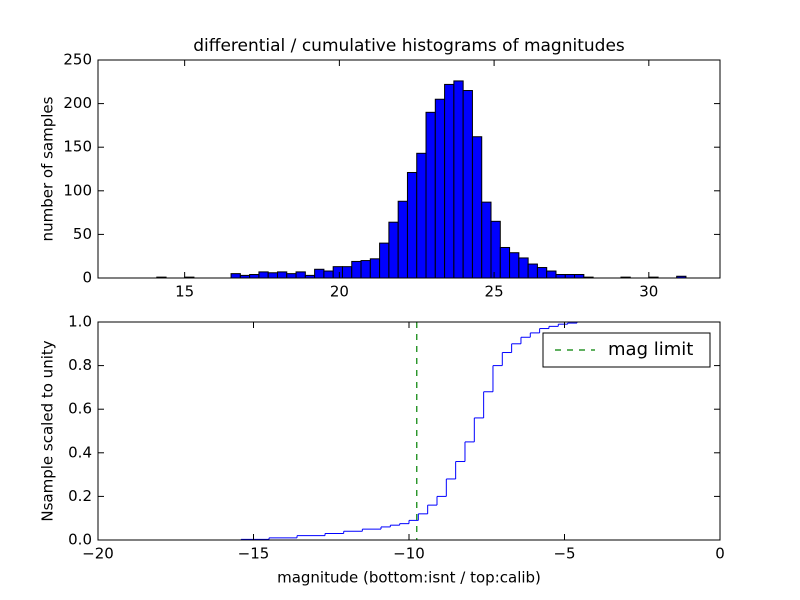 This screenshot has height=600, width=800. What do you see at coordinates (409, 578) in the screenshot?
I see `x-axis-label: magnitude (bottom:isnt / top:calib)` at bounding box center [409, 578].